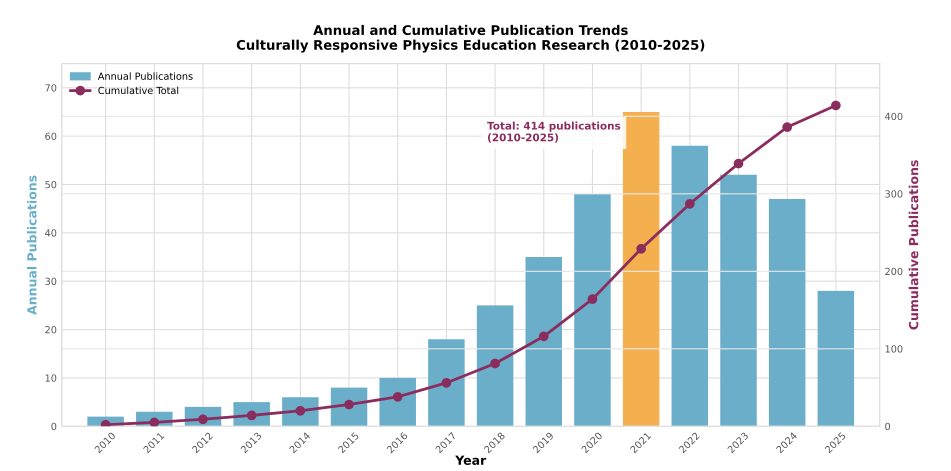 This screenshot has width=951, height=471. I want to click on y2-axis-title: Cumulative Publications, so click(913, 245).